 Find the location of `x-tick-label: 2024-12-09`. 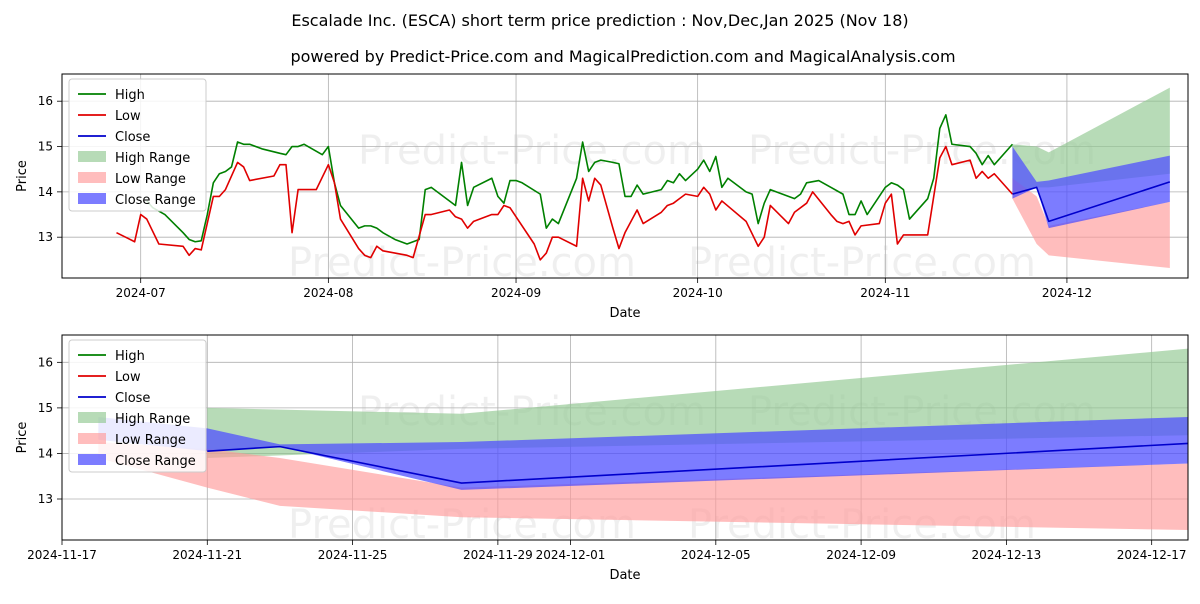

x-tick-label: 2024-12-09 is located at coordinates (861, 555).